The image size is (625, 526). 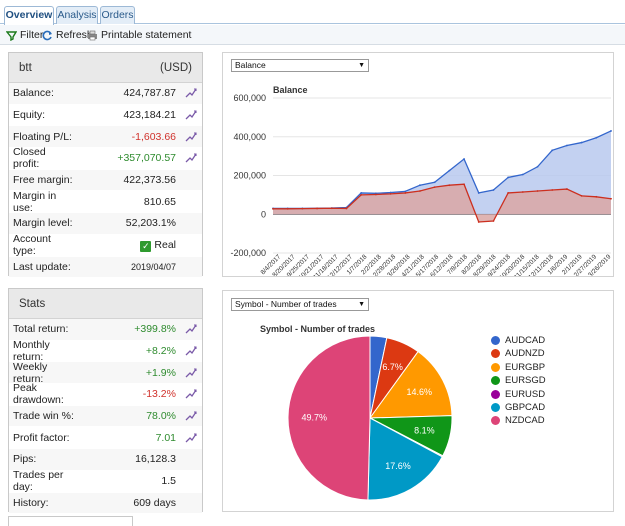 I want to click on tab-orders: Orders, so click(x=117, y=15).